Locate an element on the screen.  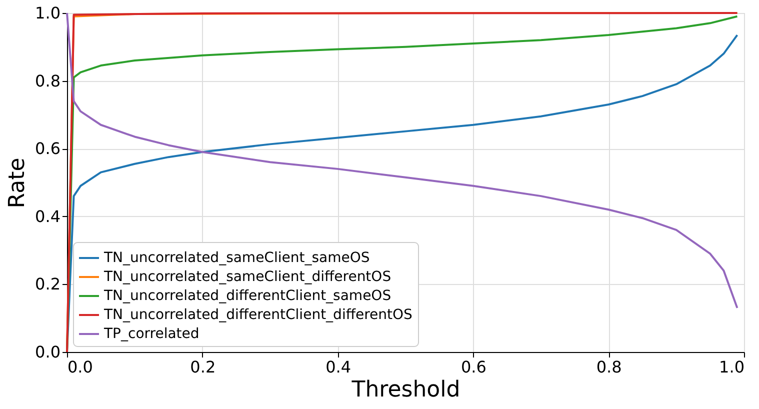
x-tick-label: 0.6 is located at coordinates (473, 367).